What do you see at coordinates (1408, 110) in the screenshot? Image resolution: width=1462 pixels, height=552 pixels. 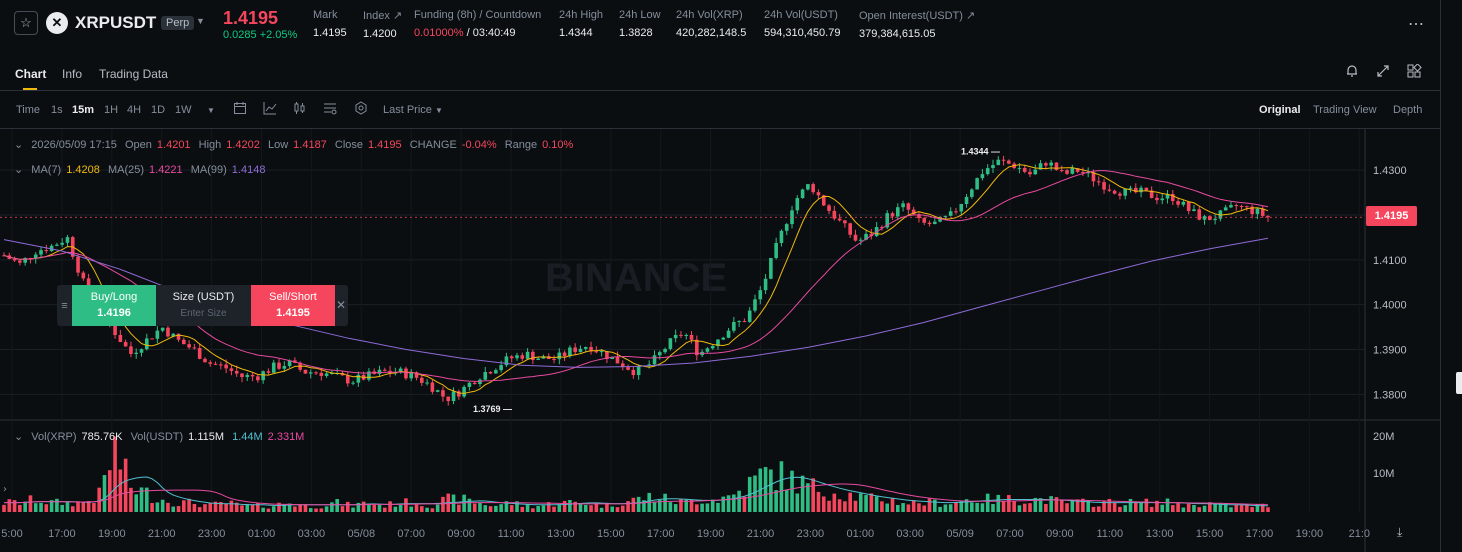 I see `view-depth: Depth` at bounding box center [1408, 110].